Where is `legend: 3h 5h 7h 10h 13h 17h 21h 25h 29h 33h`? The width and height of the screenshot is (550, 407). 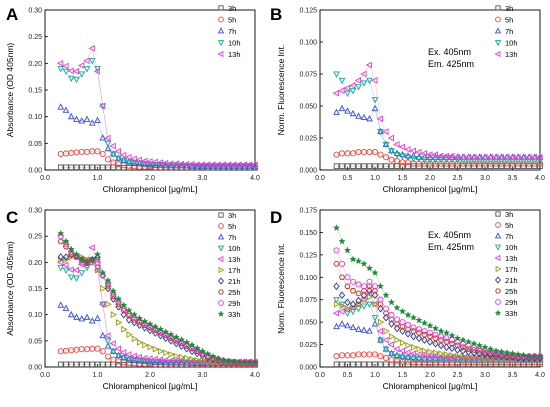
legend: 3h 5h 7h 10h 13h 17h 21h 25h 29h 33h is located at coordinates (229, 265).